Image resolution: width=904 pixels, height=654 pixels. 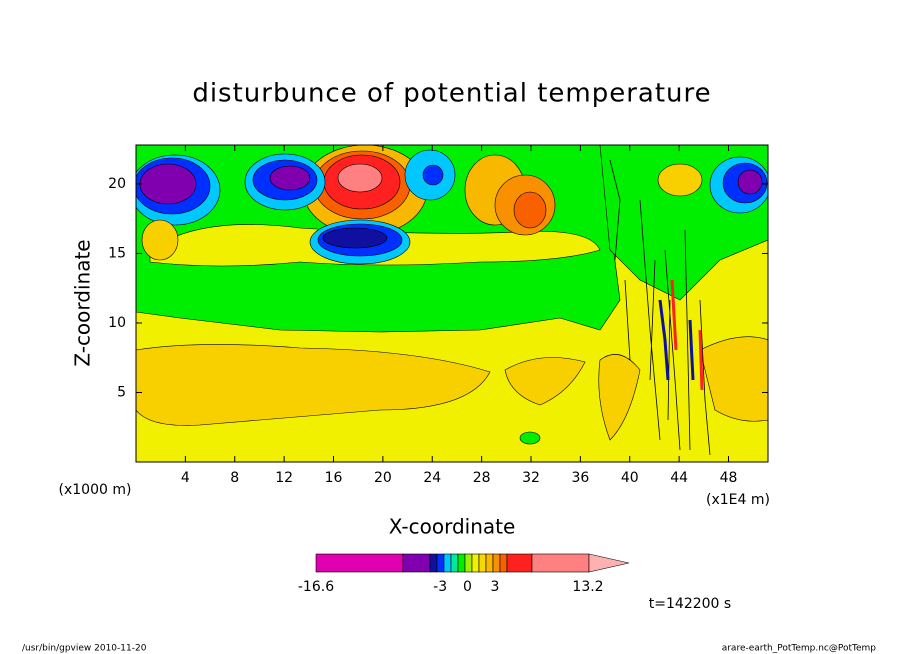 What do you see at coordinates (690, 604) in the screenshot?
I see `time-label: t=142200 s` at bounding box center [690, 604].